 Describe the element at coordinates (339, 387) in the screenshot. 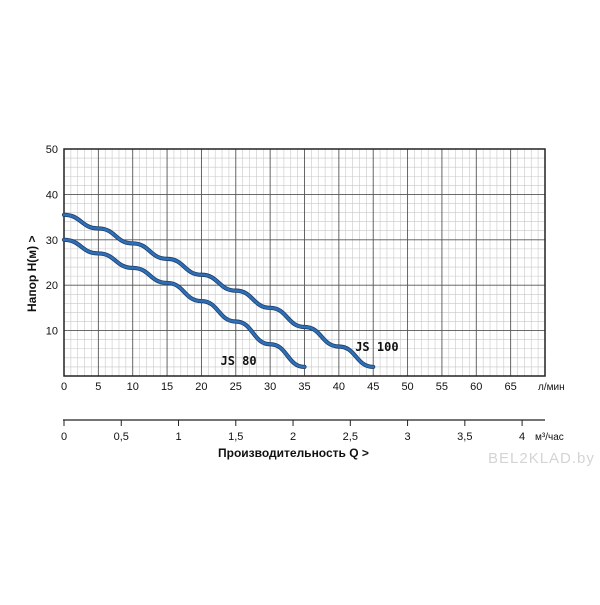

I see `x-tick-label: 40` at that location.